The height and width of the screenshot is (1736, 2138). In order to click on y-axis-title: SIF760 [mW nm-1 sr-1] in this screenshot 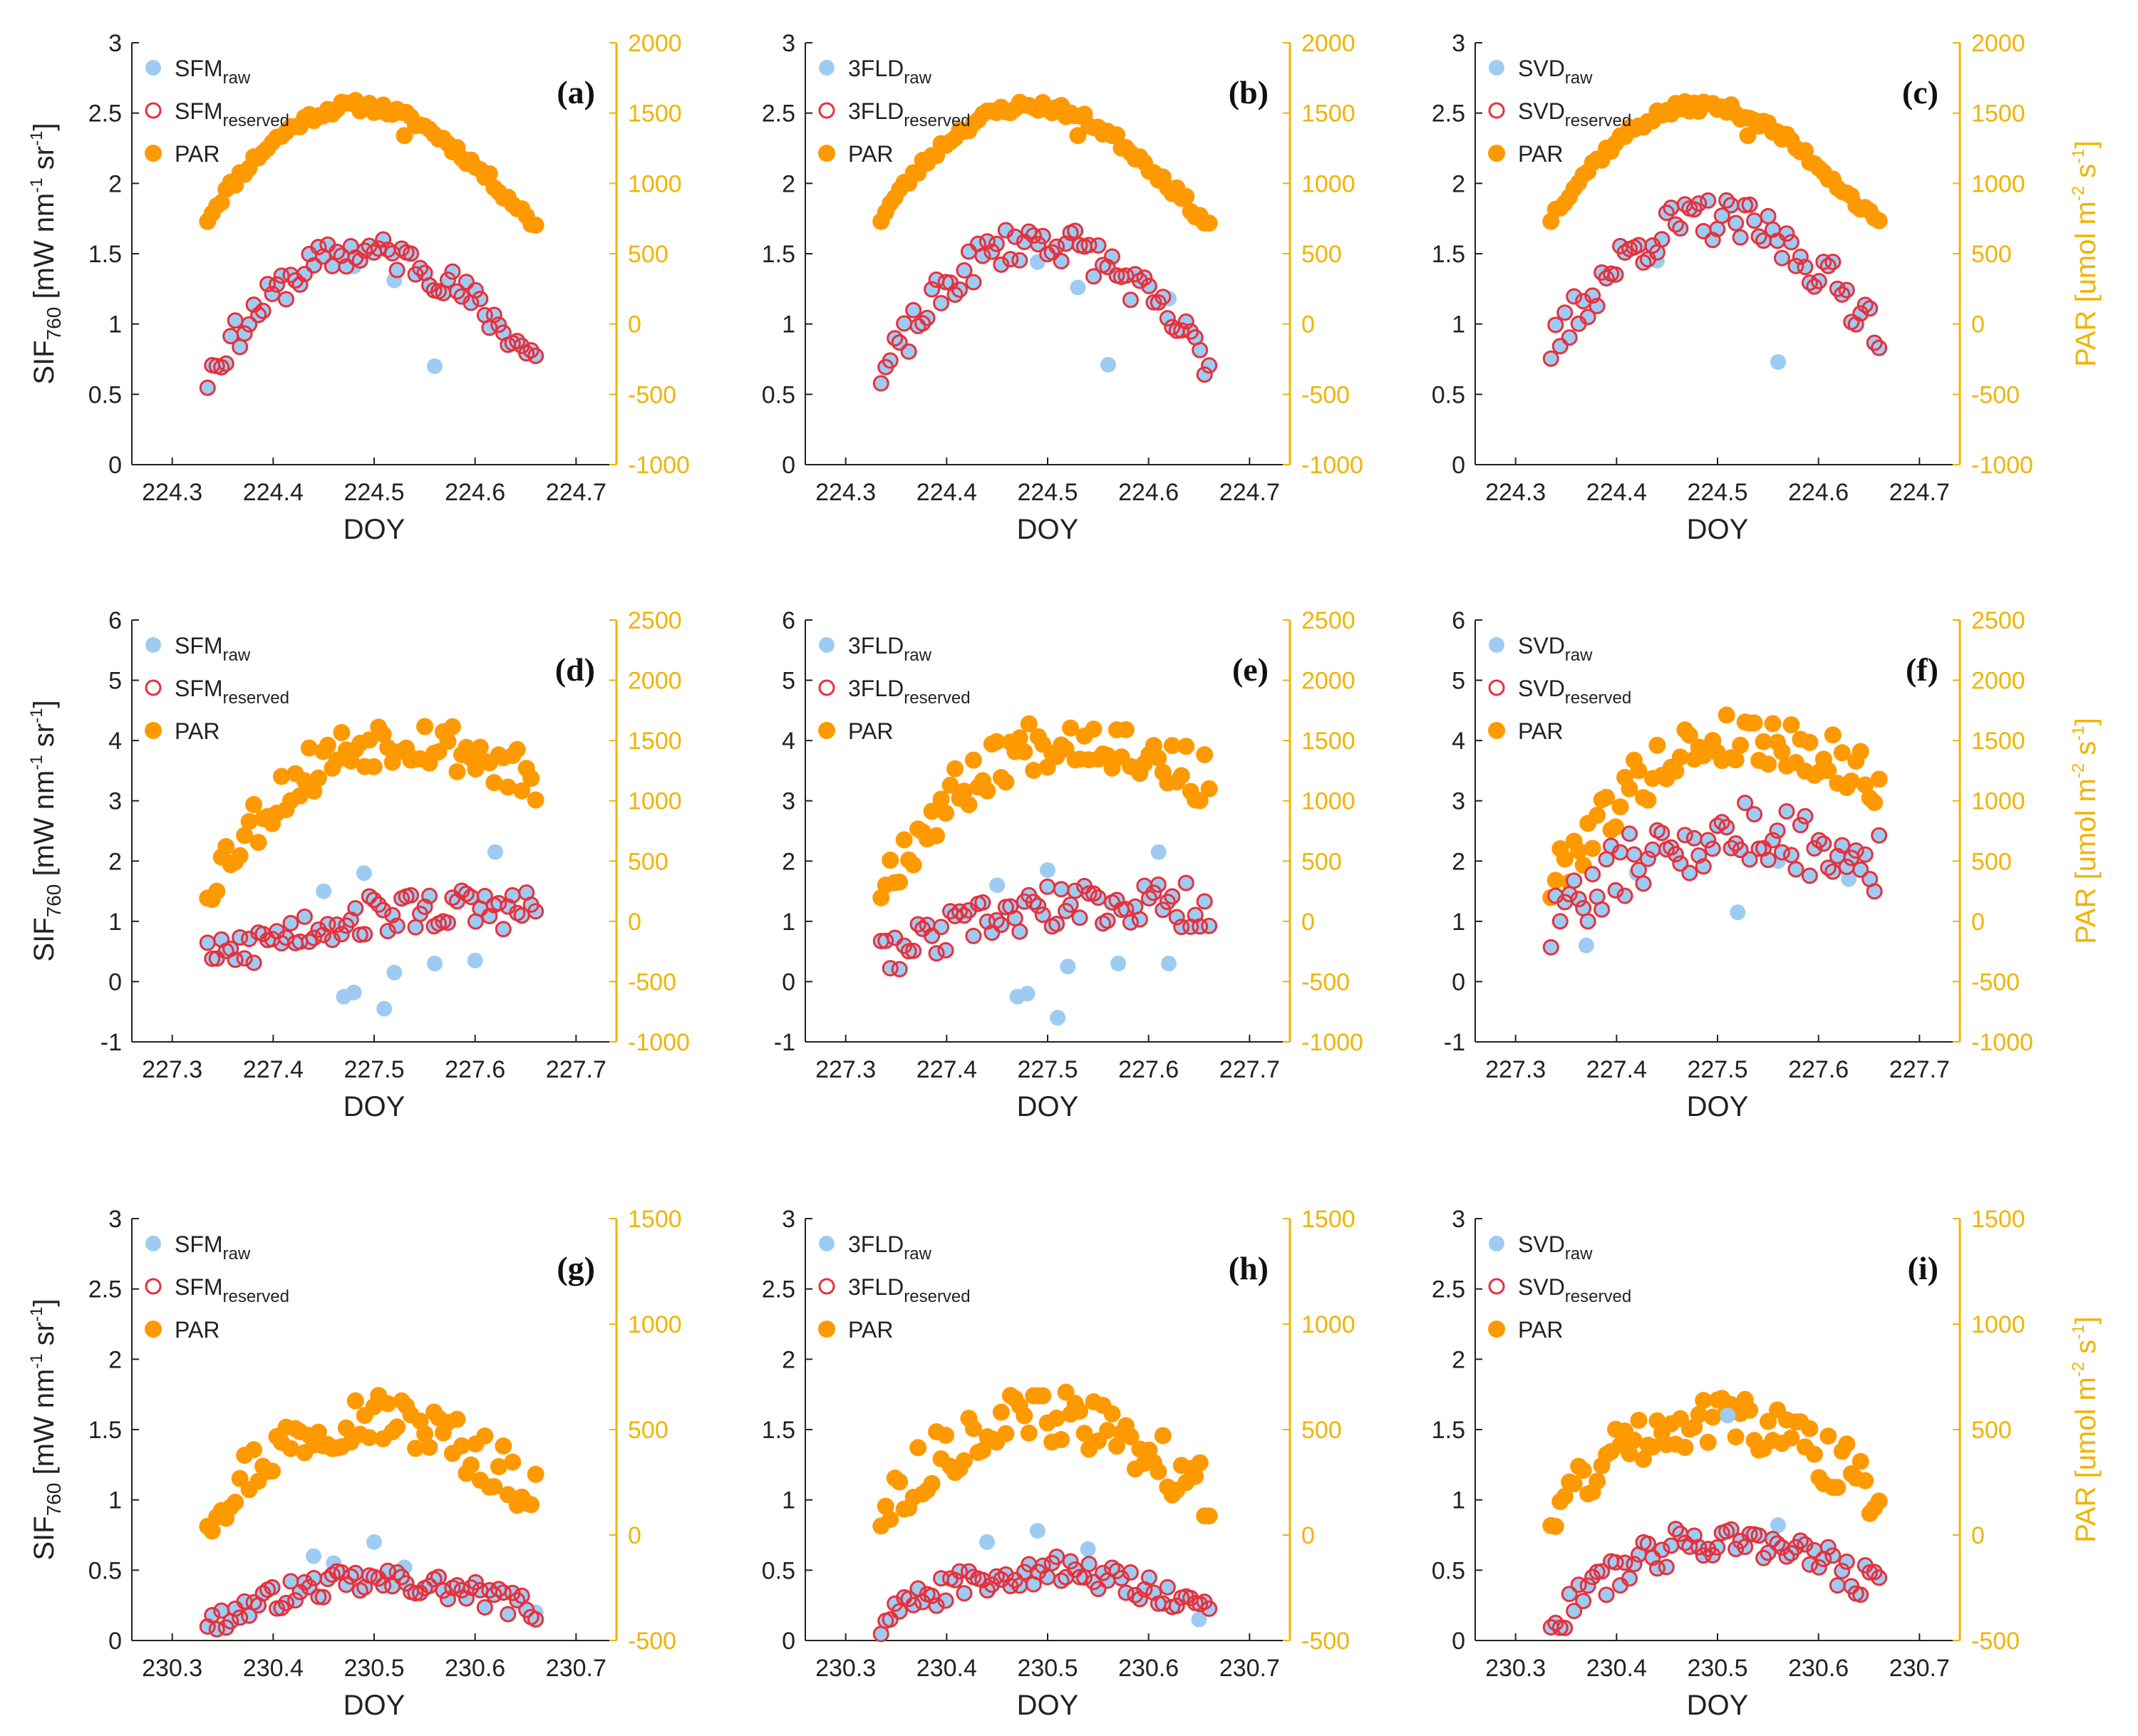, I will do `click(46, 254)`.